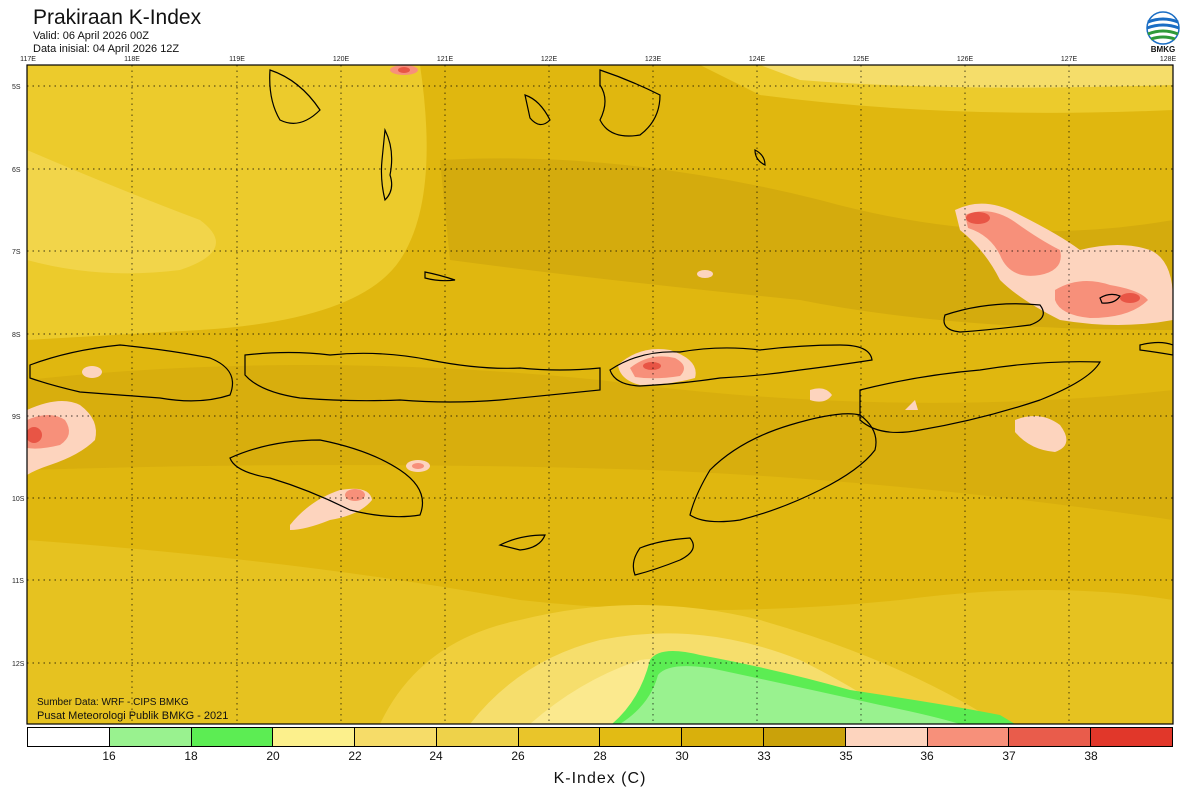  I want to click on lat-tick-label: 11S, so click(18, 581).